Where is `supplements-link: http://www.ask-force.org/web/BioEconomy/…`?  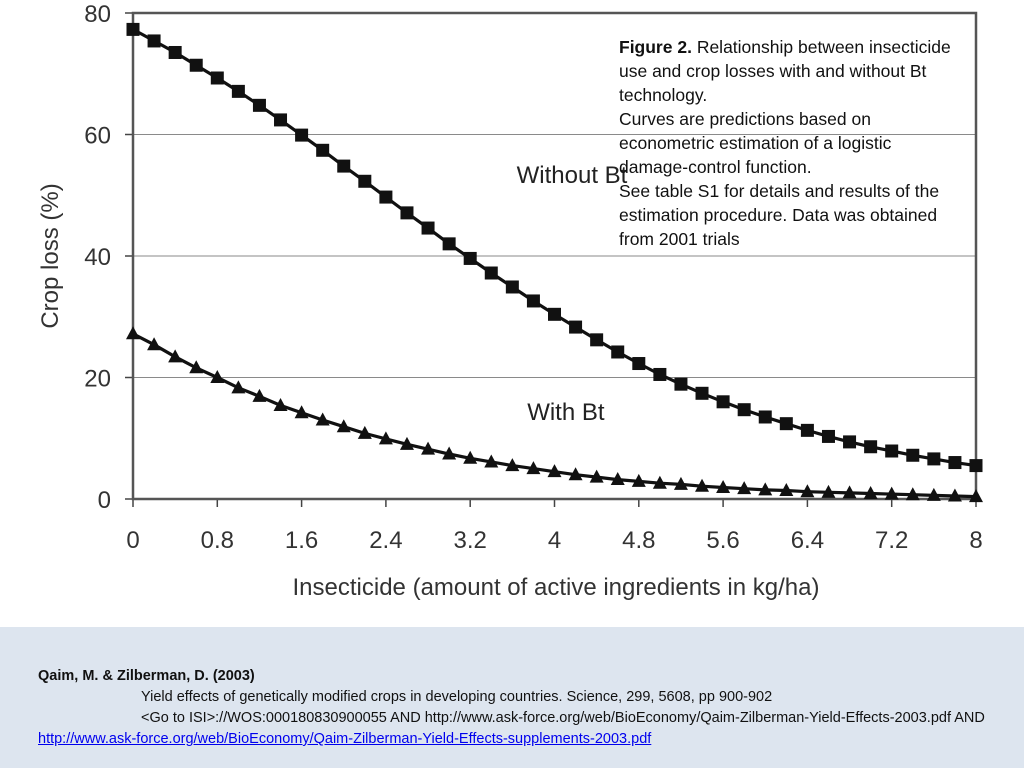
supplements-link: http://www.ask-force.org/web/BioEconomy/… is located at coordinates (345, 739).